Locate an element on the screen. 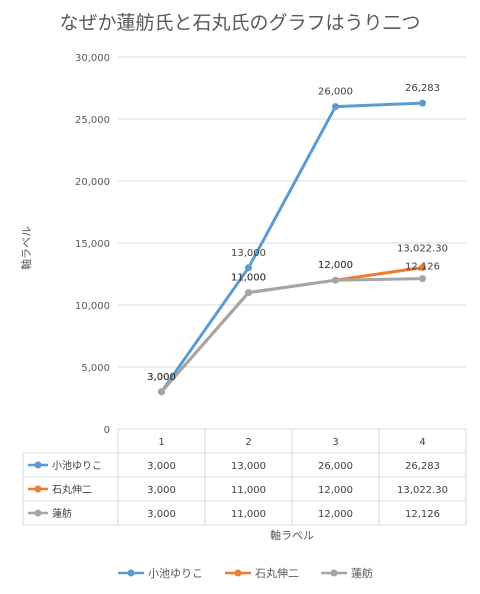  table-row-header: 小池ゆりこ is located at coordinates (77, 465).